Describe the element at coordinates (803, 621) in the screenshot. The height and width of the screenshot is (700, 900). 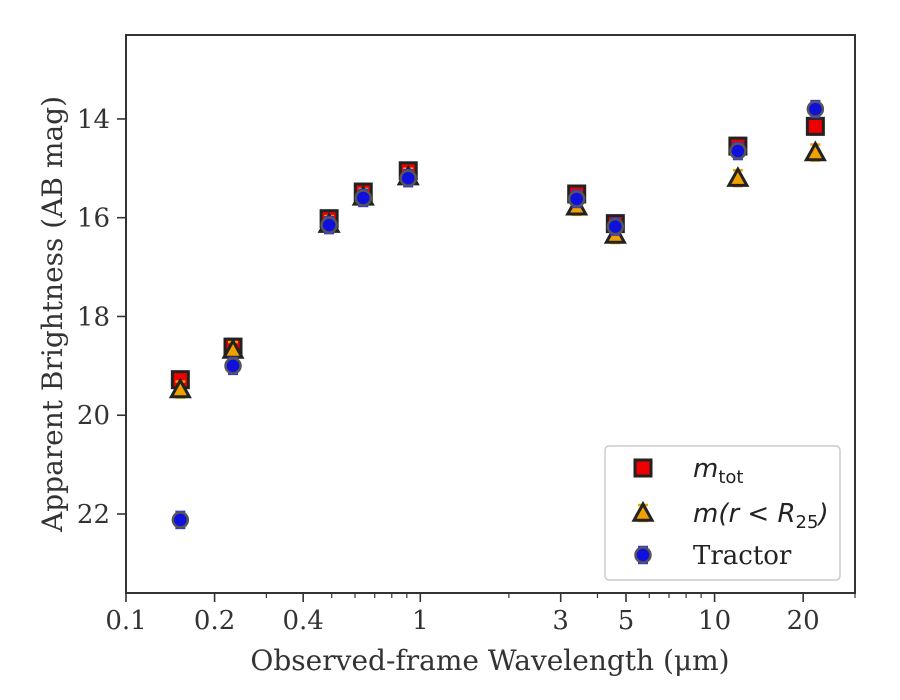
I see `x-tick-label: 20` at that location.